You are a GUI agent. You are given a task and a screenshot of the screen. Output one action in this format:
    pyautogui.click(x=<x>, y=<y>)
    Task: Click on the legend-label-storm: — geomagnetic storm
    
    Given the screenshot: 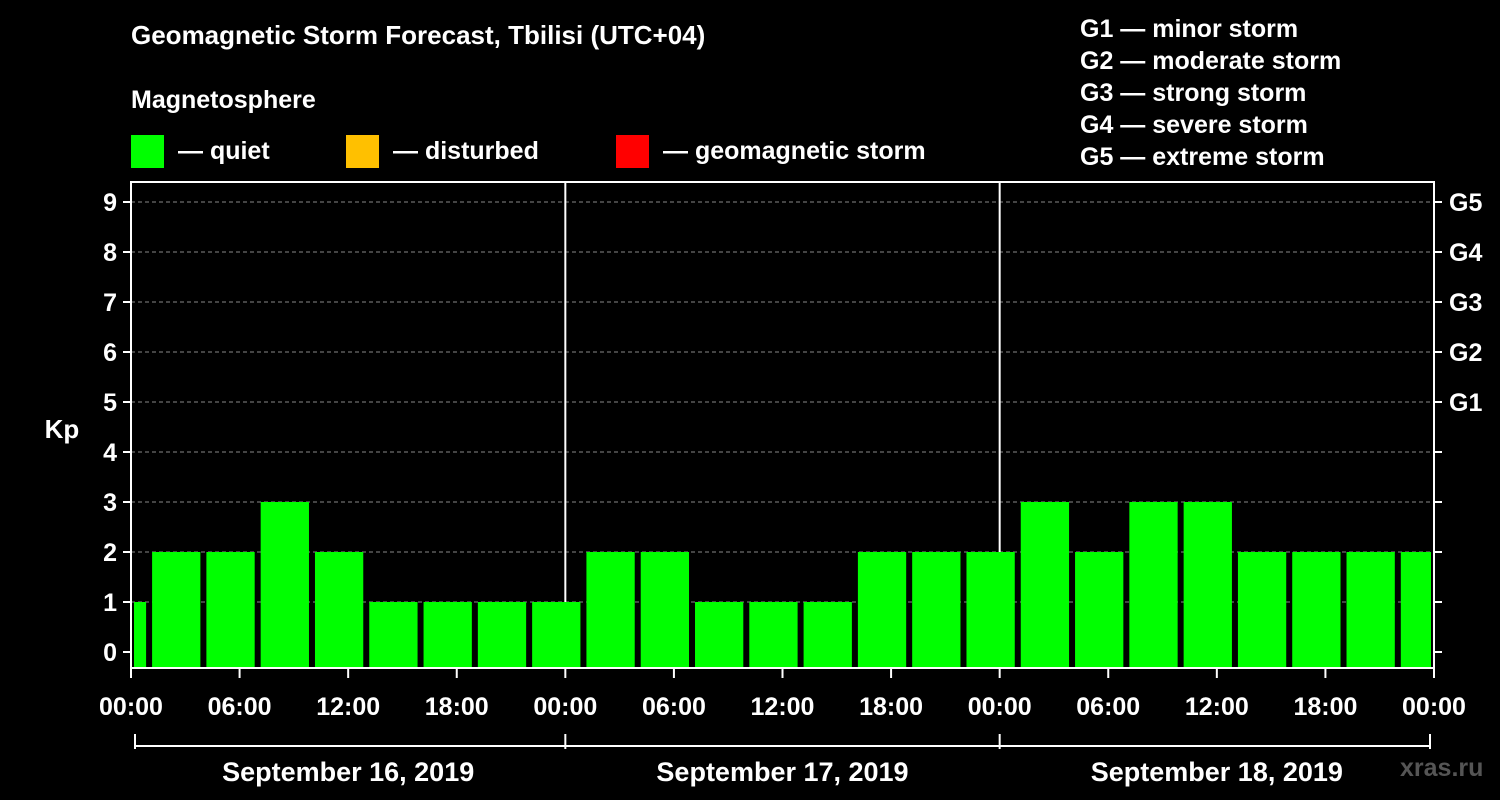 What is the action you would take?
    pyautogui.click(x=794, y=150)
    